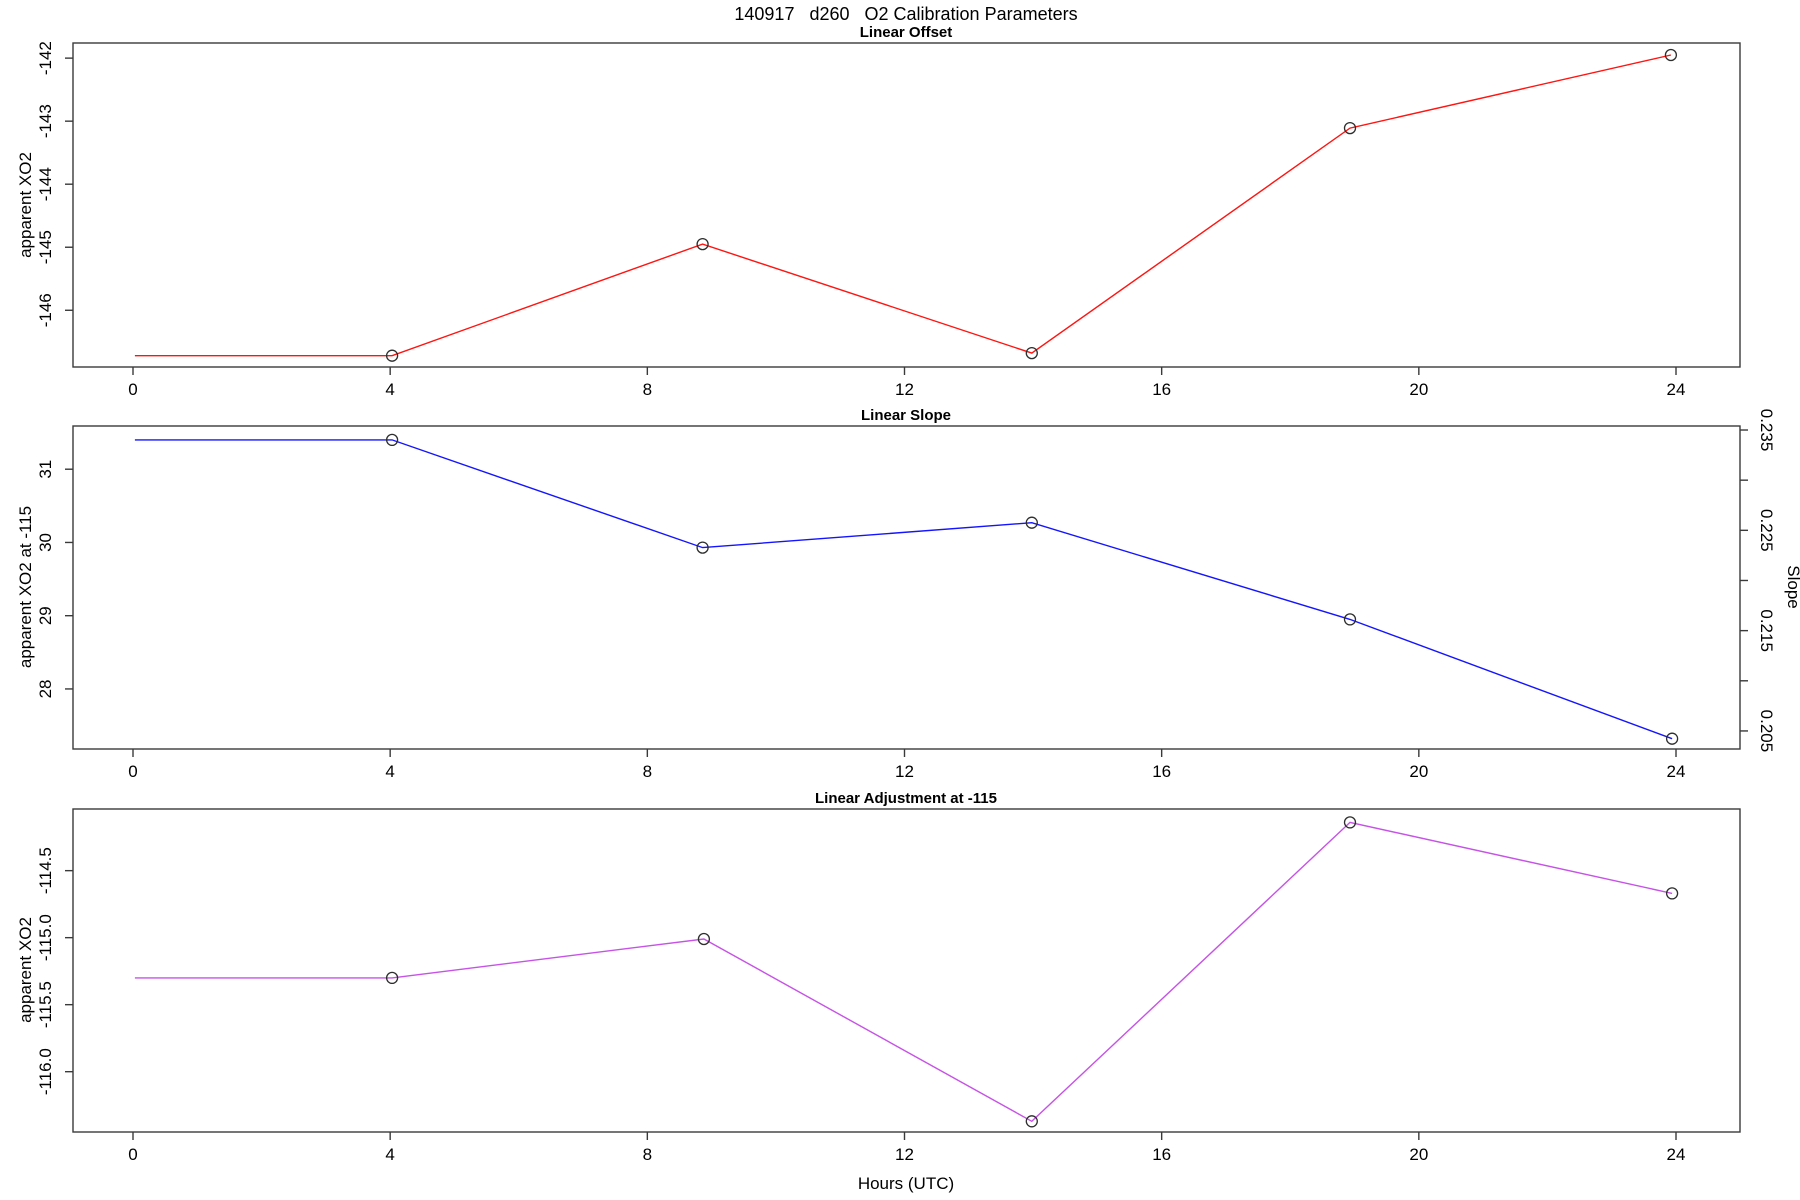  I want to click on panel-title-linear-offset: Linear Offset, so click(906, 32).